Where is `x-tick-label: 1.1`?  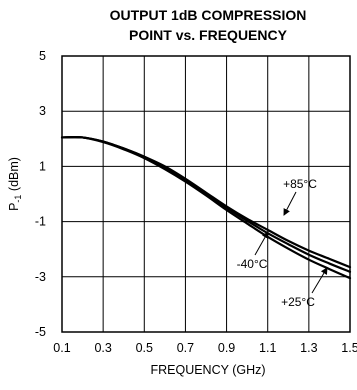
x-tick-label: 1.1 is located at coordinates (267, 348).